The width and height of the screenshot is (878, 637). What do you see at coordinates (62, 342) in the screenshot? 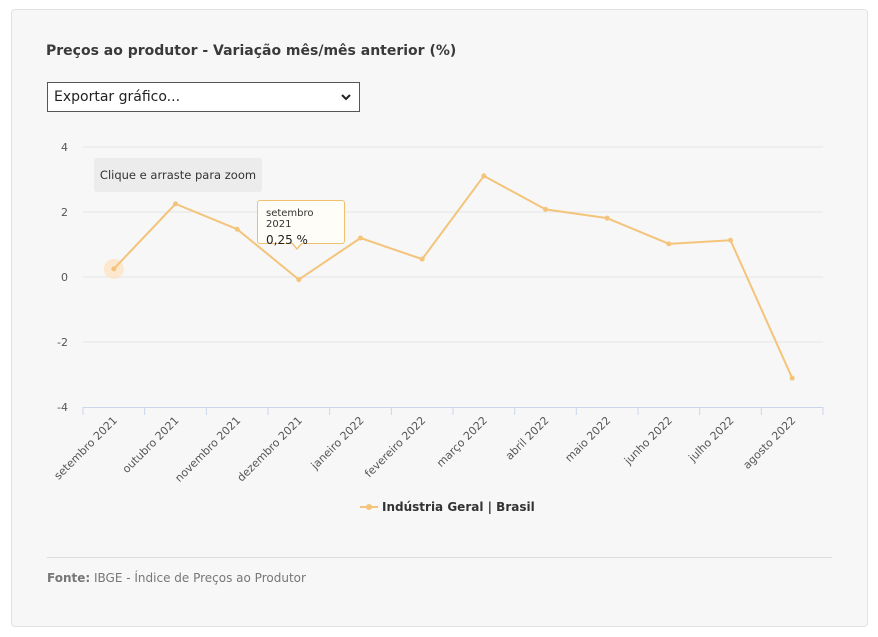
I see `y-tick-label: -2` at bounding box center [62, 342].